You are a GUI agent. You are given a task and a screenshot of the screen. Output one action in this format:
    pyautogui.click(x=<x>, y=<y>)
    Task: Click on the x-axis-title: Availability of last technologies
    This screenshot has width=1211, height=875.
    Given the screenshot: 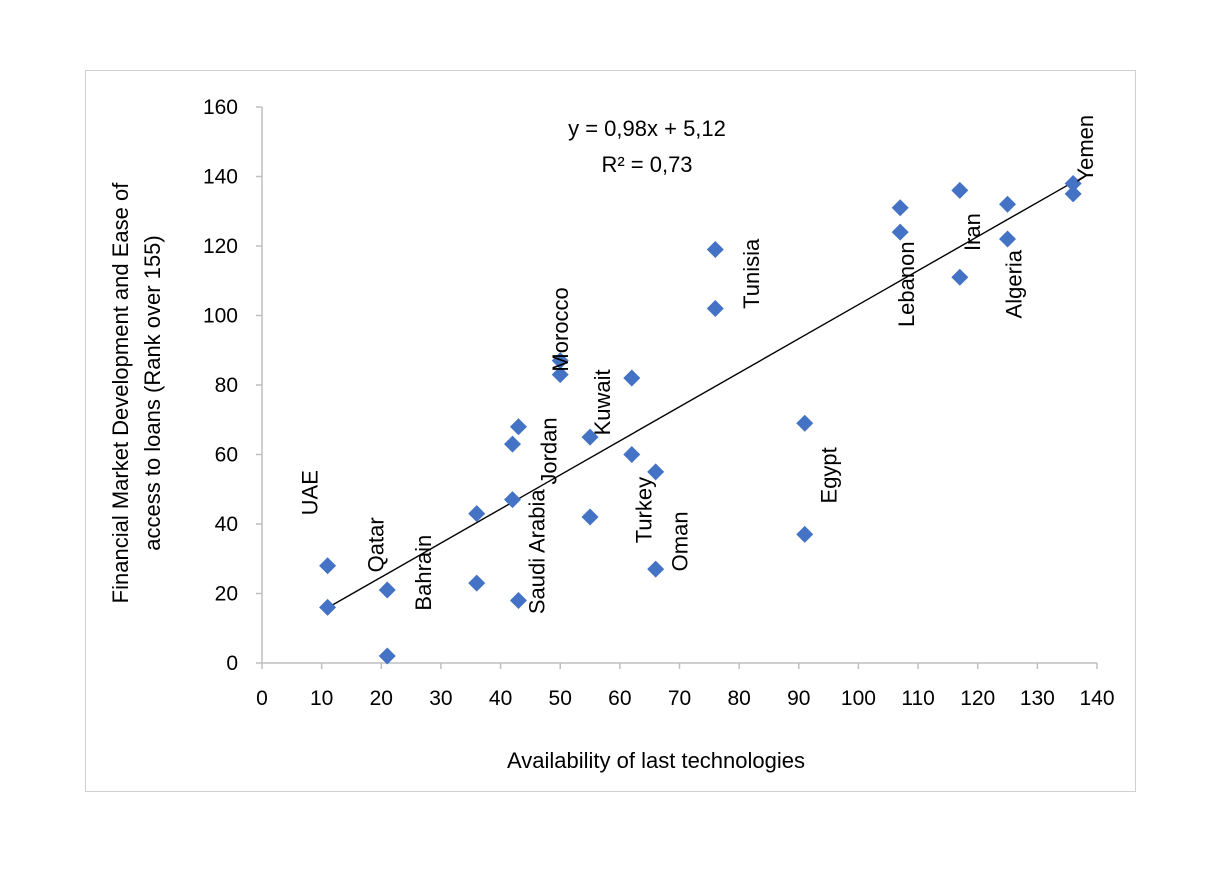 What is the action you would take?
    pyautogui.click(x=656, y=760)
    